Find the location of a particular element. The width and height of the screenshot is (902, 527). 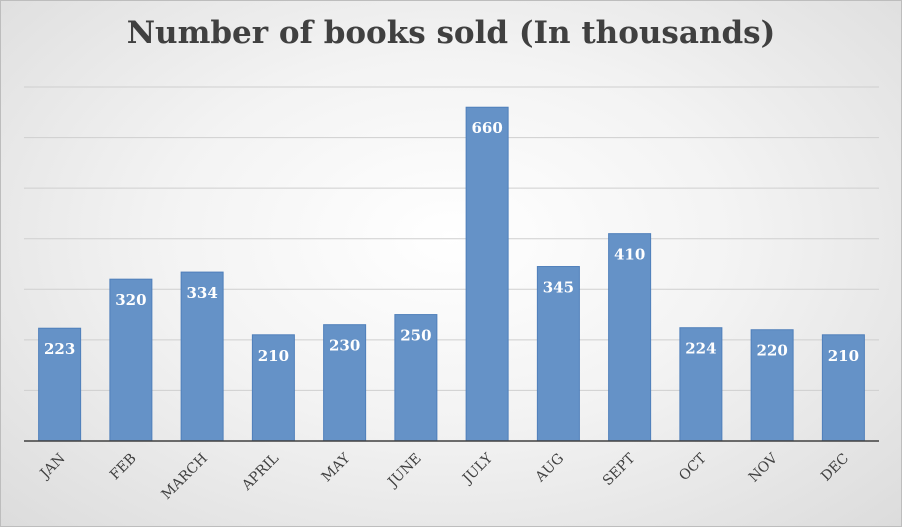

bar-value-label: 230 is located at coordinates (344, 346).